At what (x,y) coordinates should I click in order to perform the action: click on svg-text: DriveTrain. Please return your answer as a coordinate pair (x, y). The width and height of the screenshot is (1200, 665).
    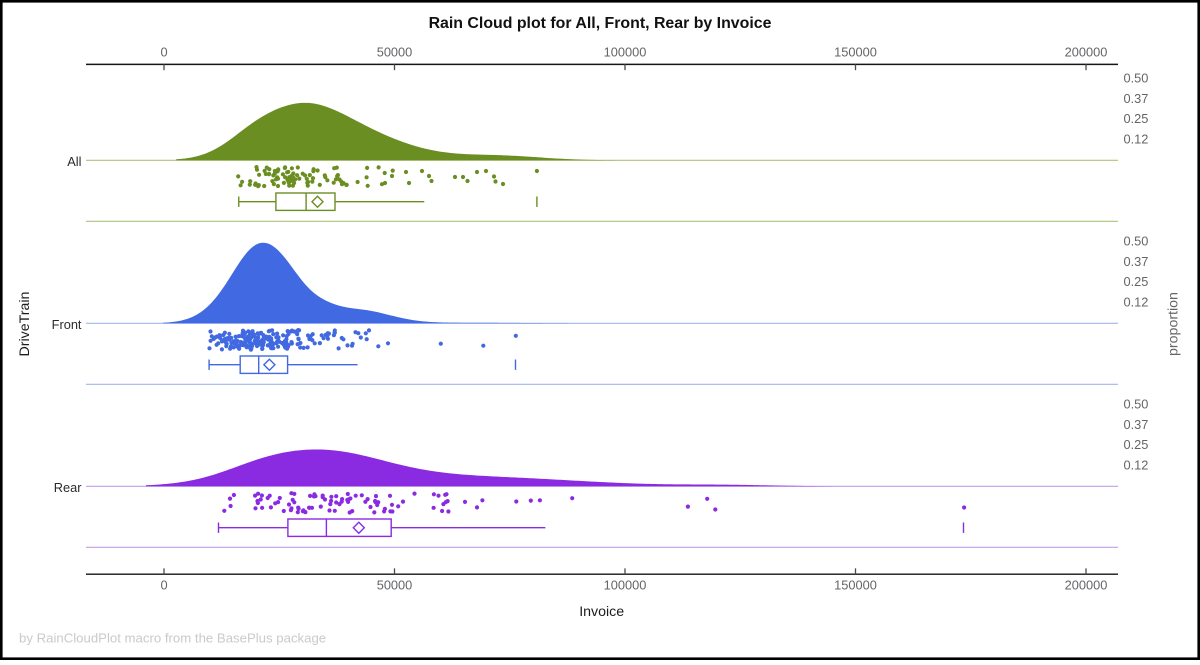
    Looking at the image, I should click on (25, 324).